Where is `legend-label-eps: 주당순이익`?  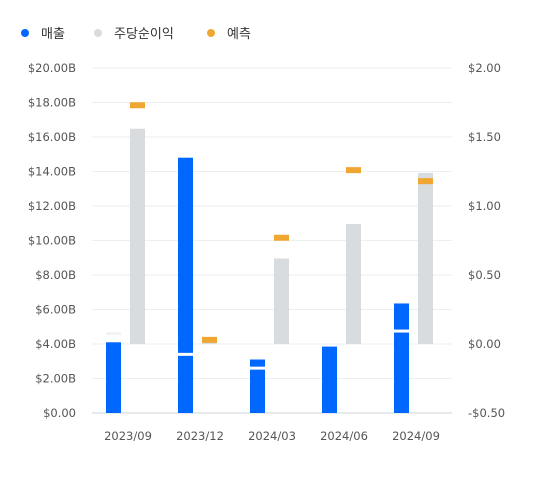 legend-label-eps: 주당순이익 is located at coordinates (144, 34).